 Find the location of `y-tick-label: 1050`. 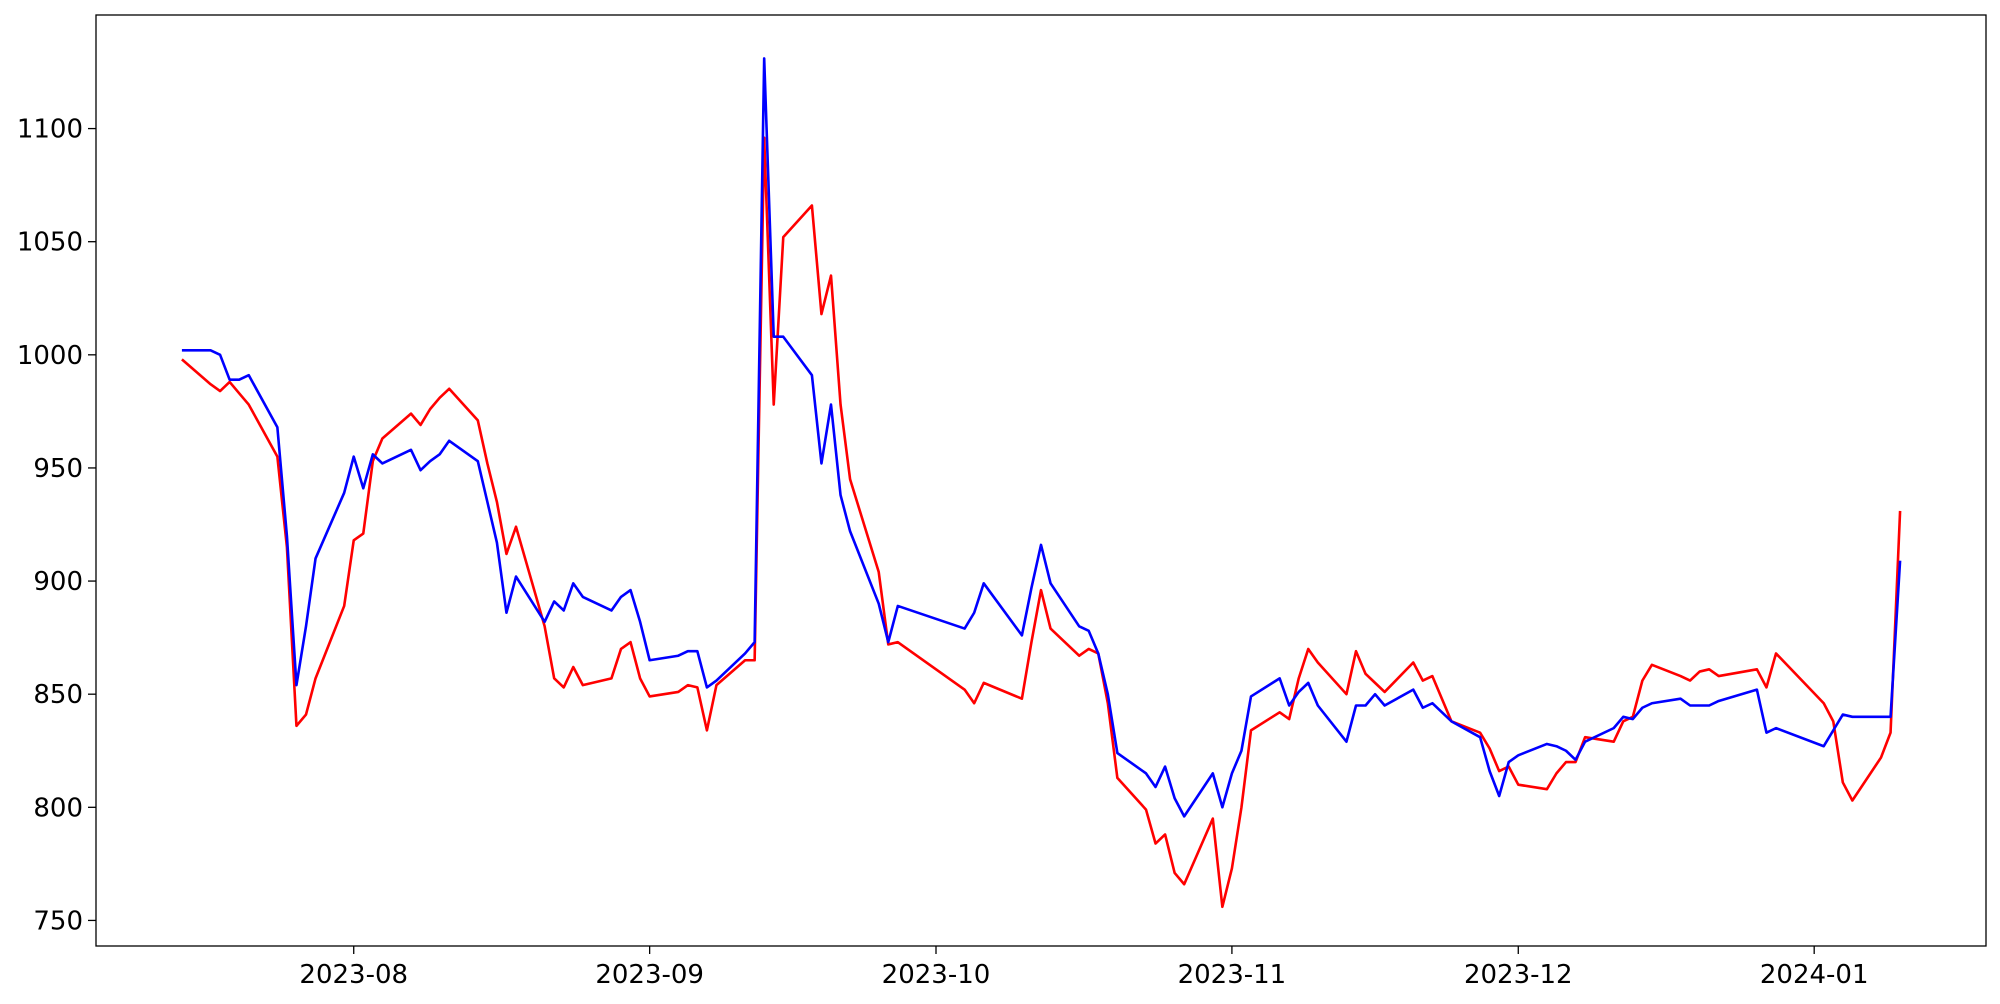

y-tick-label: 1050 is located at coordinates (50, 243).